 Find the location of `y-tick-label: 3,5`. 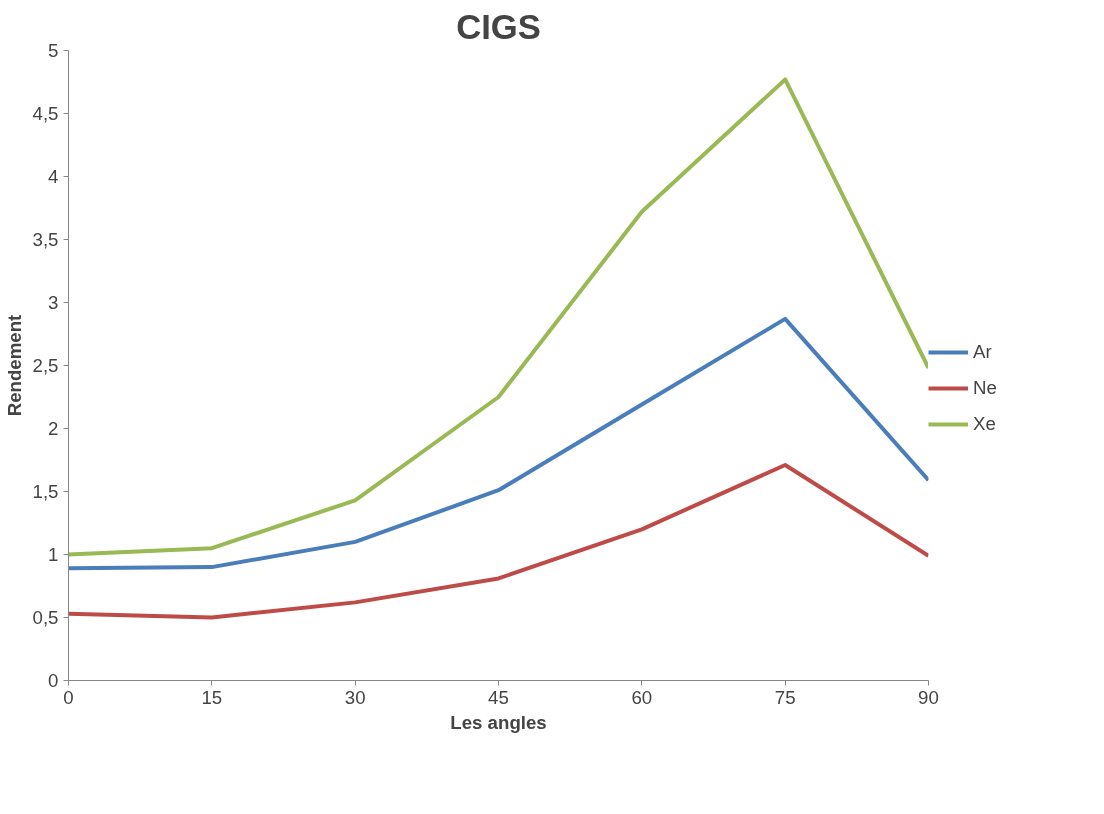

y-tick-label: 3,5 is located at coordinates (45, 239).